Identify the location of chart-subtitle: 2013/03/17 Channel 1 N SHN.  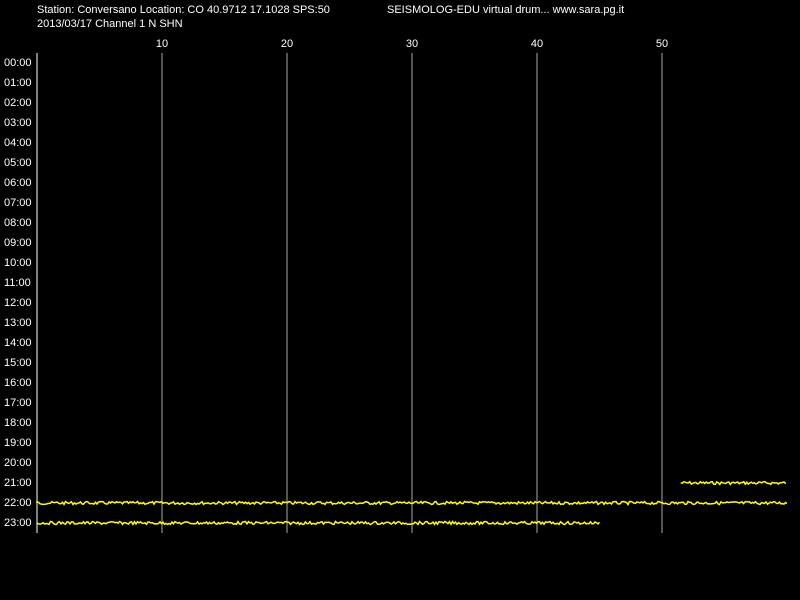
(110, 24).